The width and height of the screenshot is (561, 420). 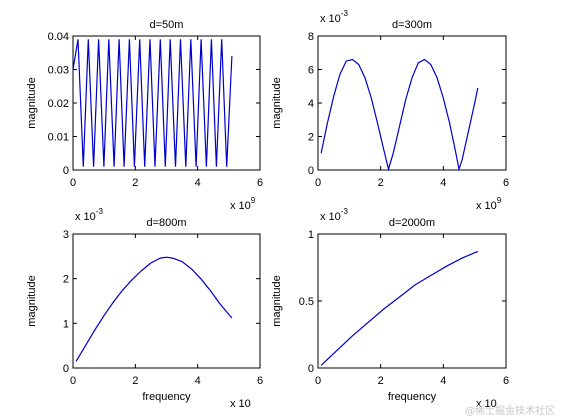 What do you see at coordinates (306, 302) in the screenshot?
I see `y-tick-label: 0.5` at bounding box center [306, 302].